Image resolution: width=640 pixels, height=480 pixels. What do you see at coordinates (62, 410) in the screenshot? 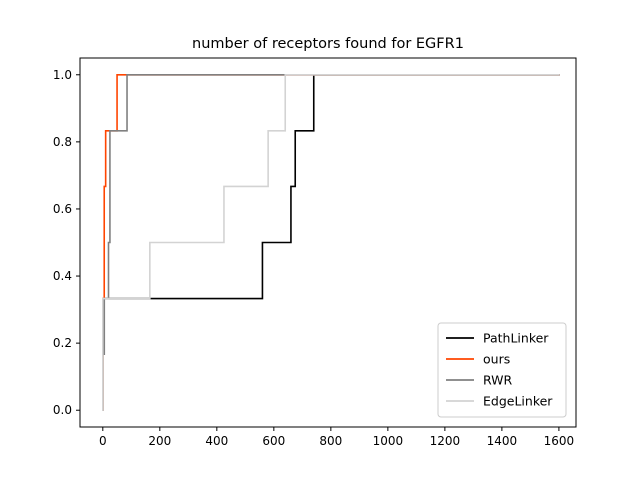
I see `y-tick-label: 0.0` at bounding box center [62, 410].